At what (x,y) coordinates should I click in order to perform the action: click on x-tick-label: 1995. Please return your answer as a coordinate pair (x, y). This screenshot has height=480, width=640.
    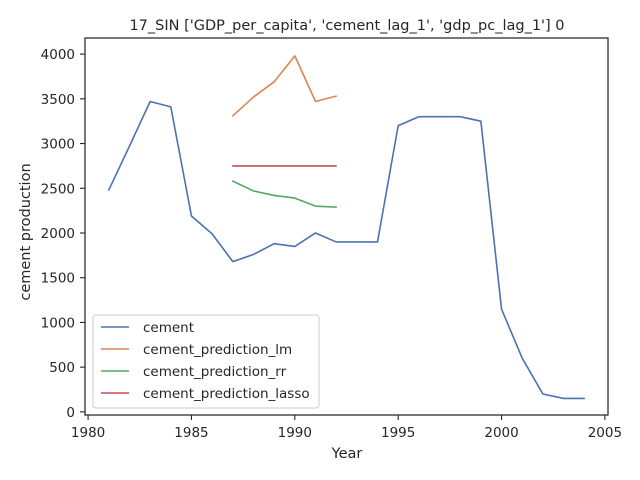
    Looking at the image, I should click on (398, 433).